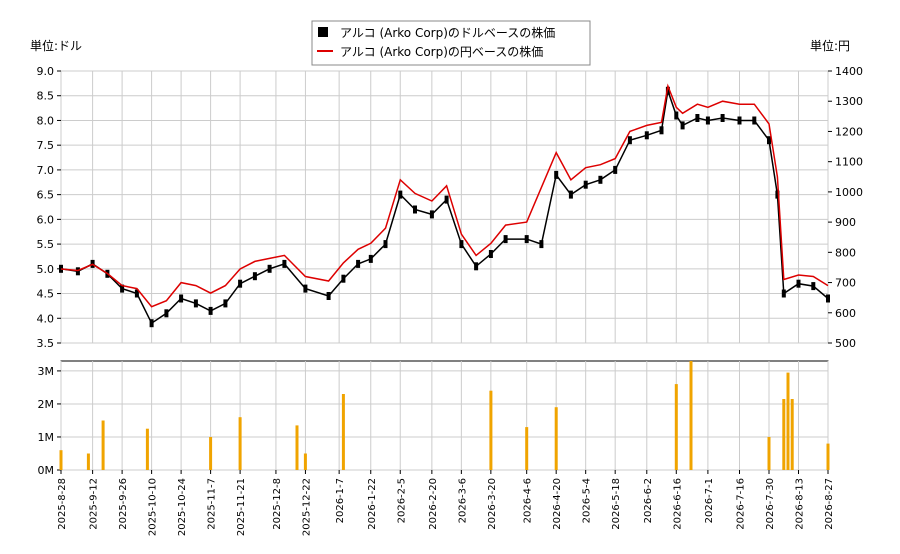 The height and width of the screenshot is (554, 900). What do you see at coordinates (829, 504) in the screenshot?
I see `x-tick-label: 2026-8-27` at bounding box center [829, 504].